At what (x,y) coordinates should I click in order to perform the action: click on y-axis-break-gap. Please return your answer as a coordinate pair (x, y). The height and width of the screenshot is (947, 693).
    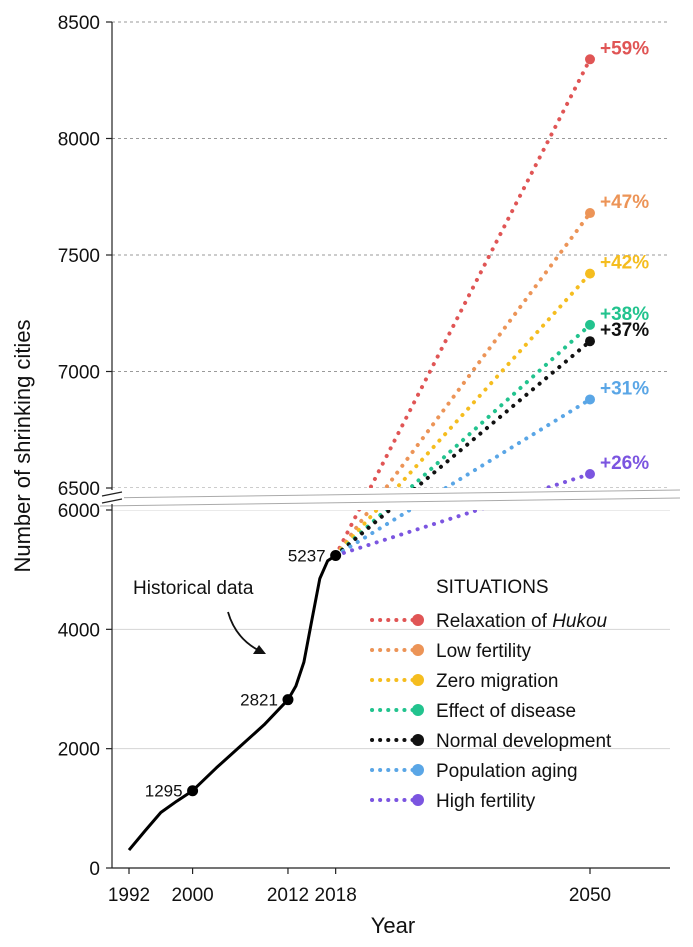
    Looking at the image, I should click on (112, 497).